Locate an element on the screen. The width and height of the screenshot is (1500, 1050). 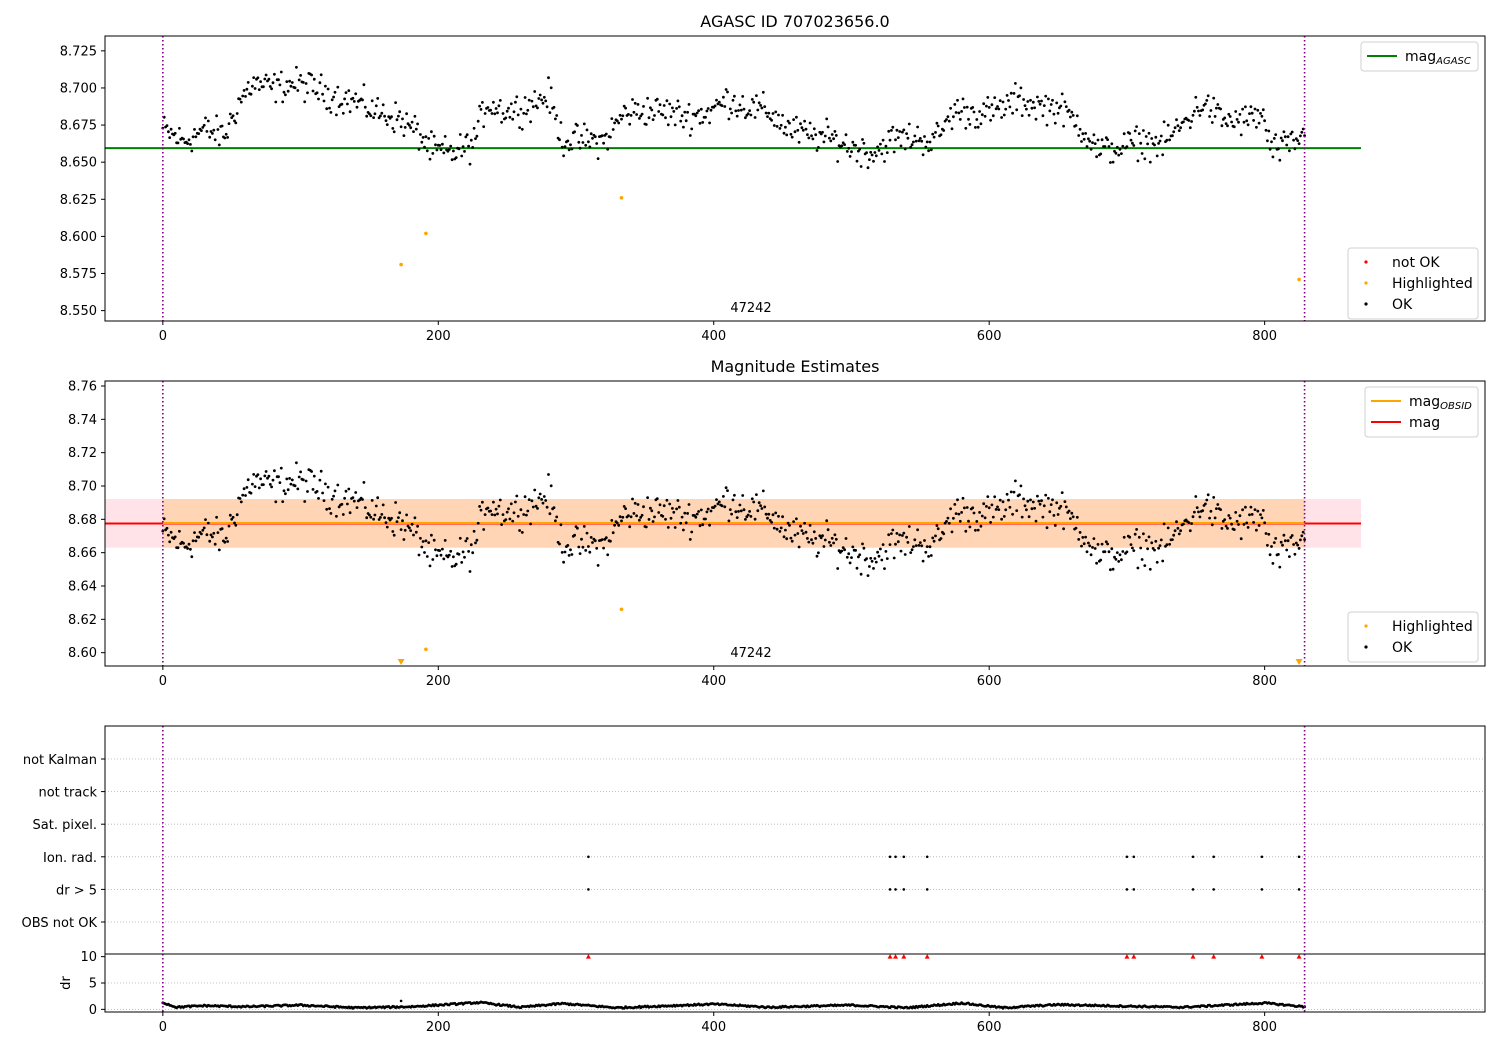
flag-category-label: dr > 5 is located at coordinates (76, 890).